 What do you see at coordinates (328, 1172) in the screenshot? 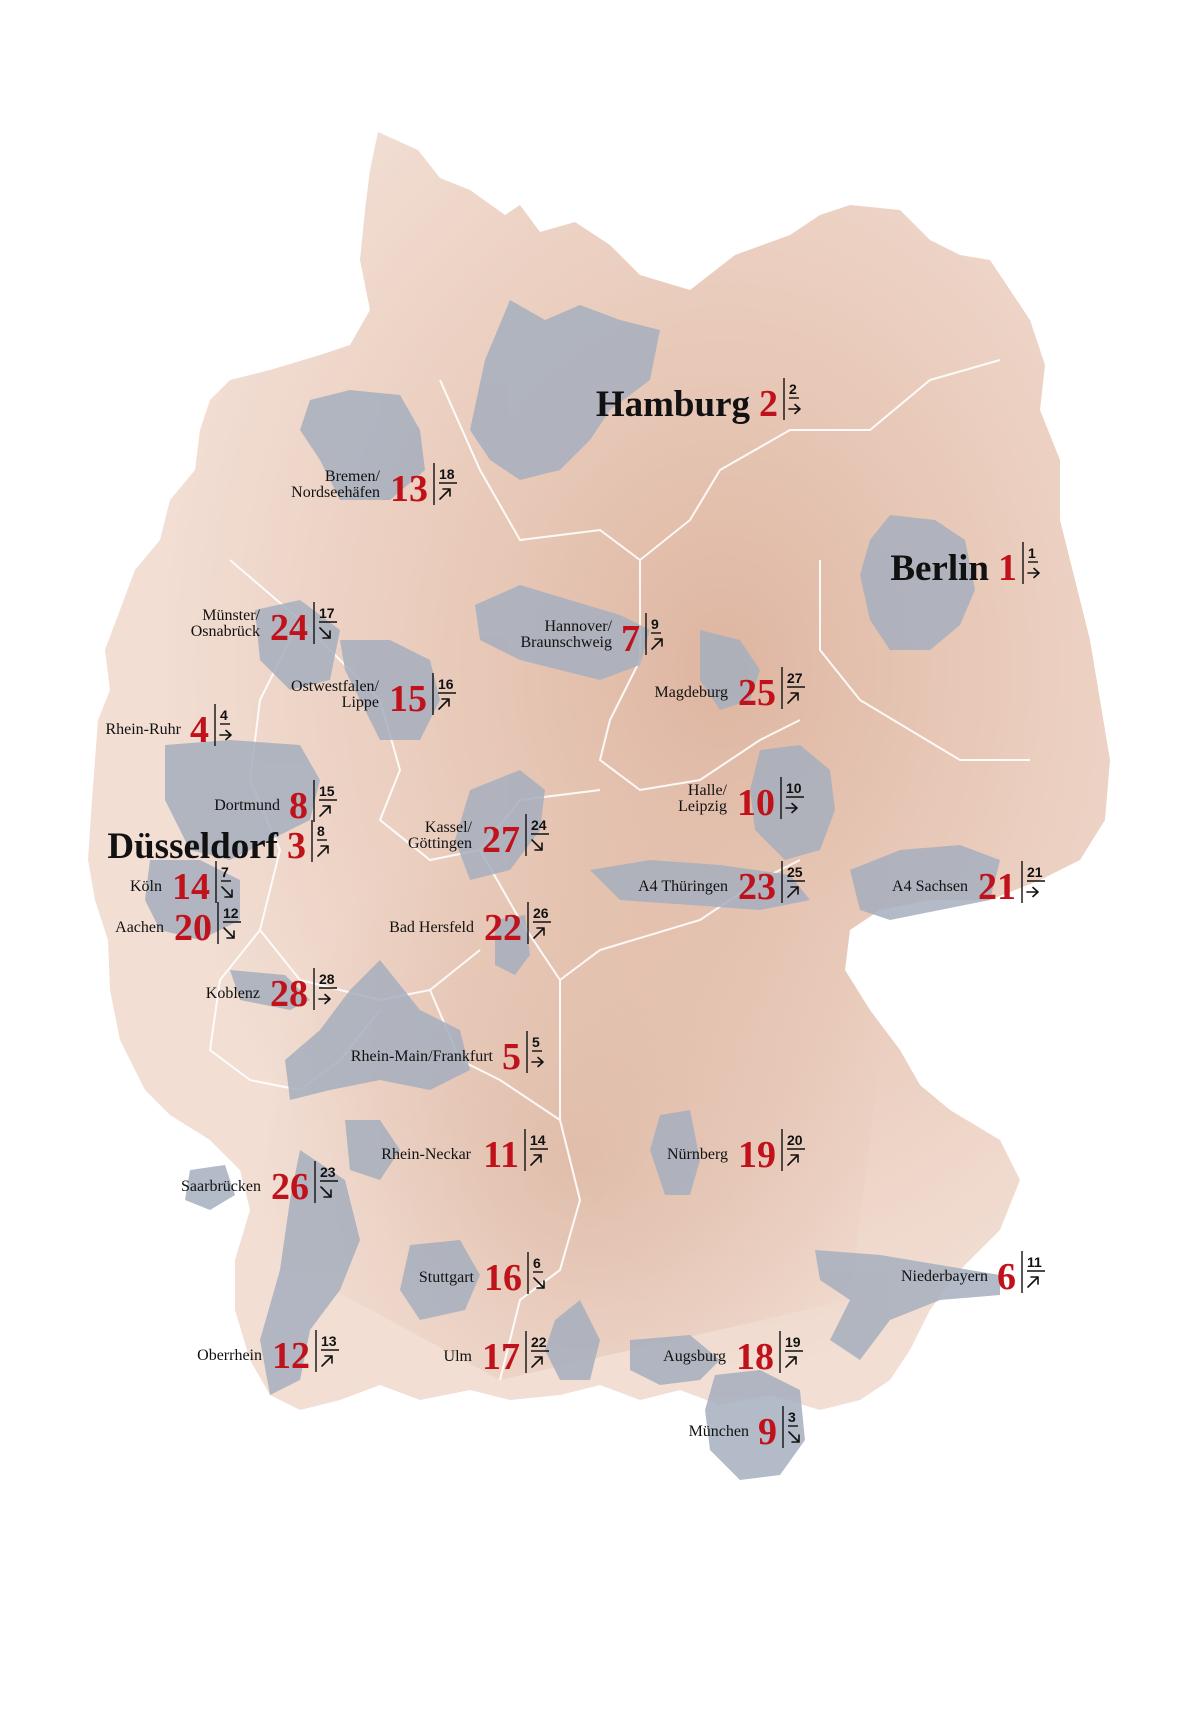
I see `previous-rank: 23` at bounding box center [328, 1172].